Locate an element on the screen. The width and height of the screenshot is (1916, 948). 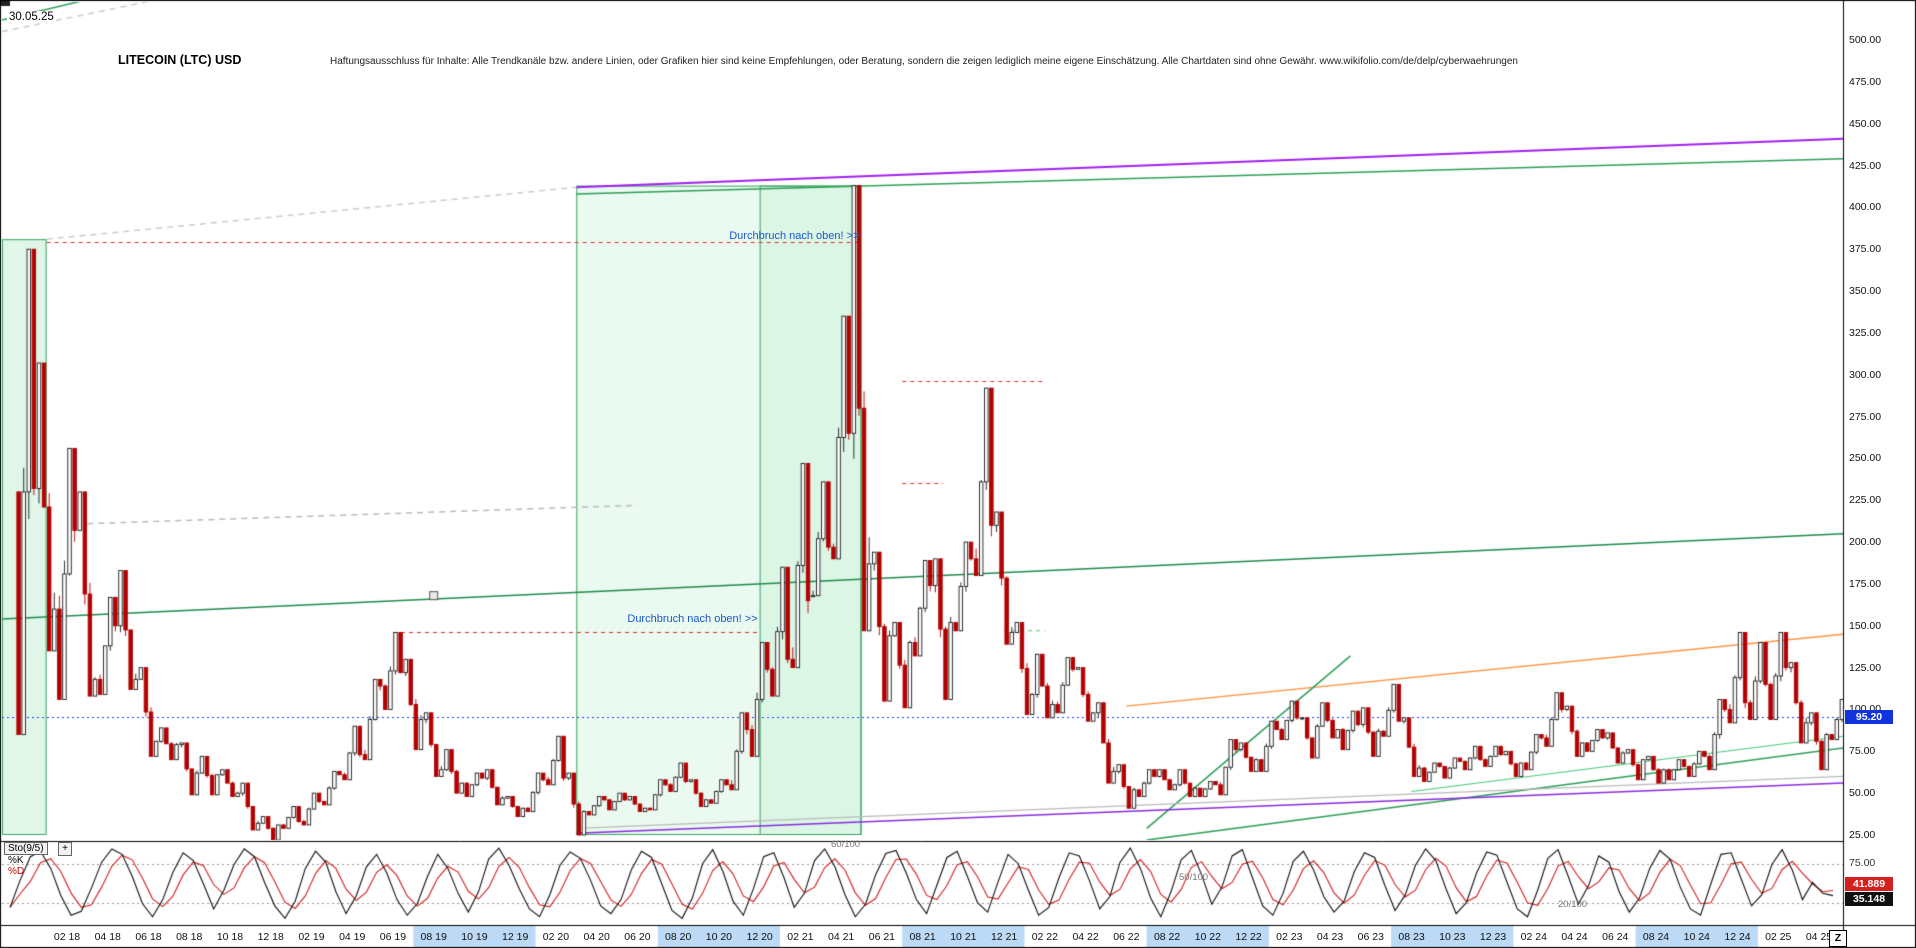
indicator-add-button: + is located at coordinates (65, 849).